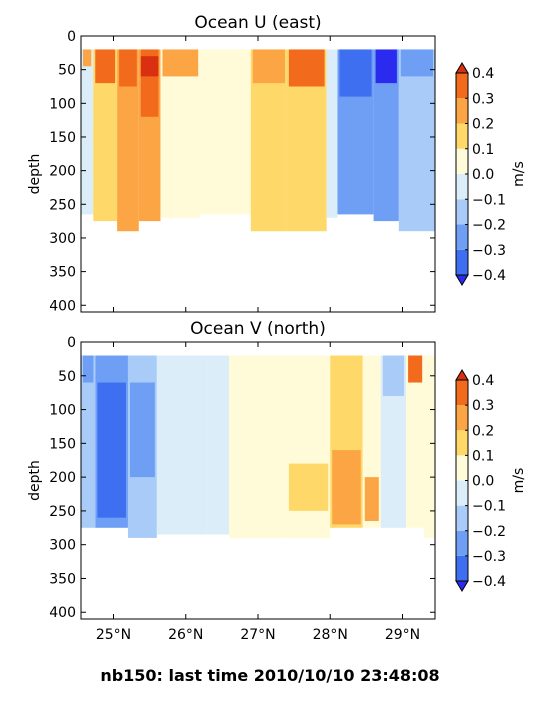 This screenshot has height=720, width=540. Describe the element at coordinates (257, 635) in the screenshot. I see `x-tick-label: 27°N` at that location.